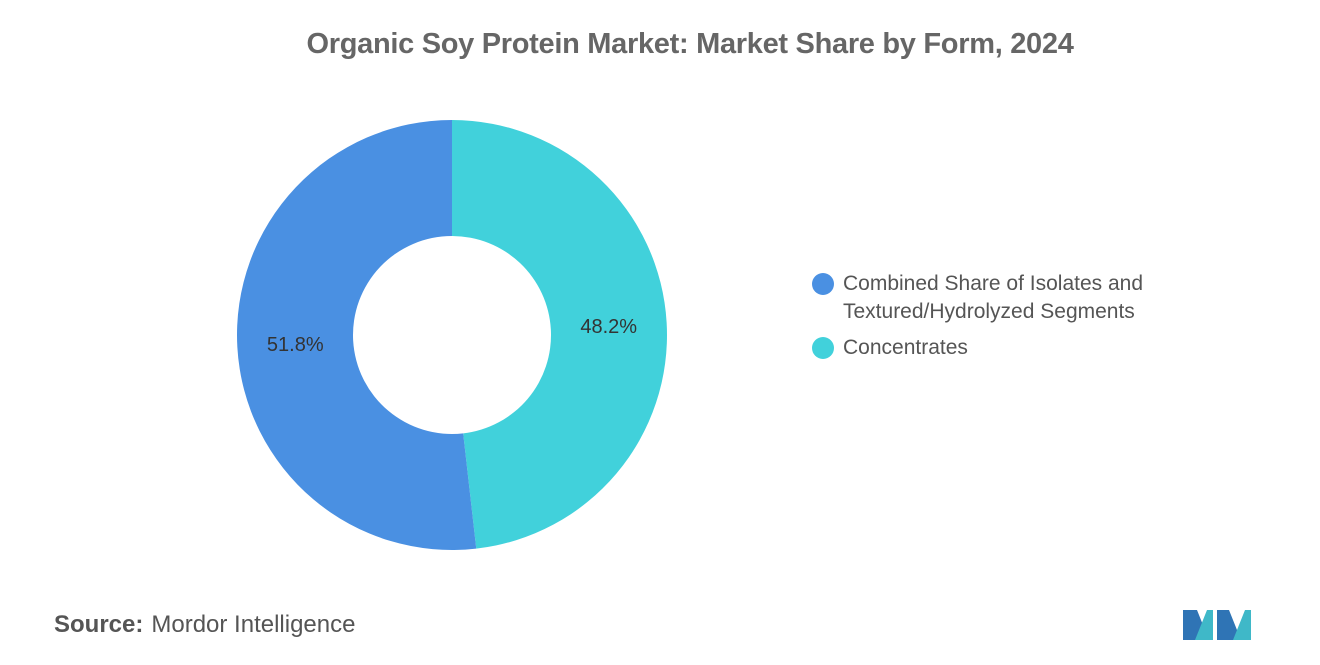 Image resolution: width=1320 pixels, height=665 pixels. Describe the element at coordinates (1217, 625) in the screenshot. I see `mordor-intelligence-logo-icon` at that location.